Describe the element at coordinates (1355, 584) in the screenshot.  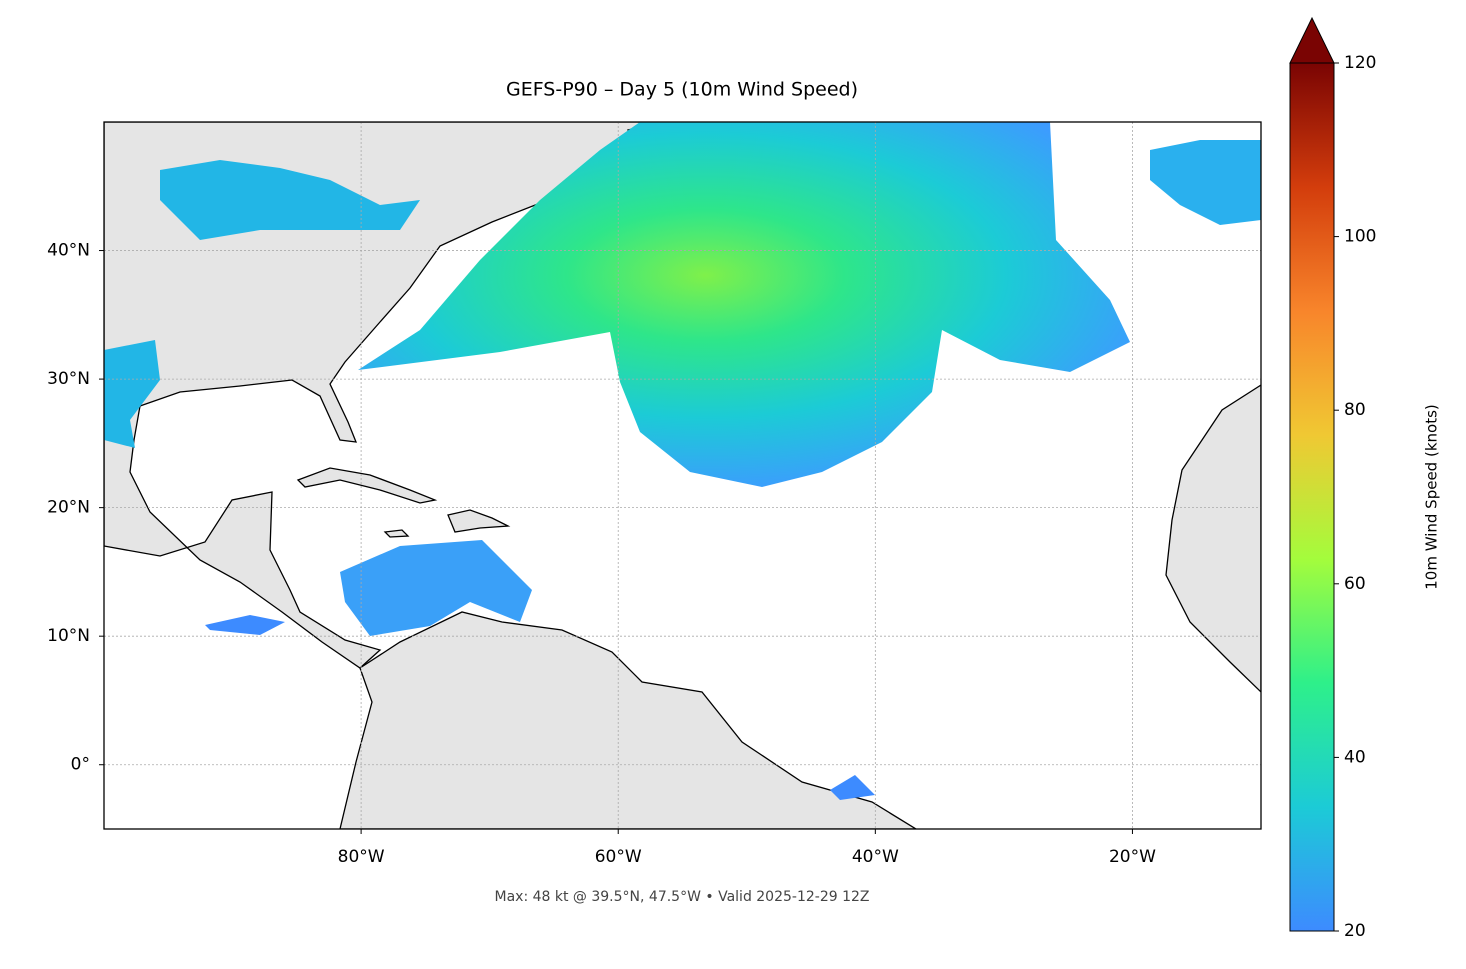
I see `colorbar-tick-label: 60` at that location.